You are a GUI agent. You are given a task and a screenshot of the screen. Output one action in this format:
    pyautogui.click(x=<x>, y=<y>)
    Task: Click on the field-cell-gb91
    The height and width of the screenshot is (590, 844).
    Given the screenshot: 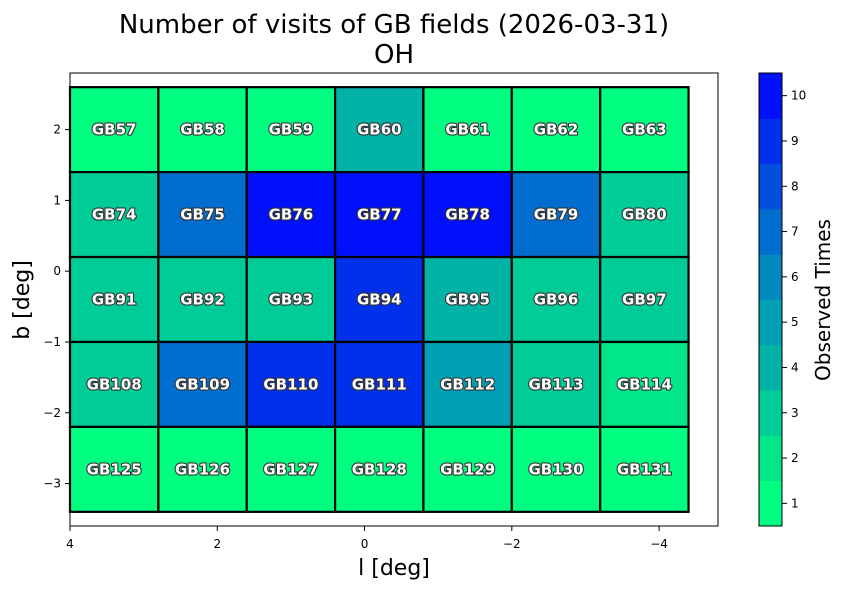 What is the action you would take?
    pyautogui.click(x=114, y=299)
    